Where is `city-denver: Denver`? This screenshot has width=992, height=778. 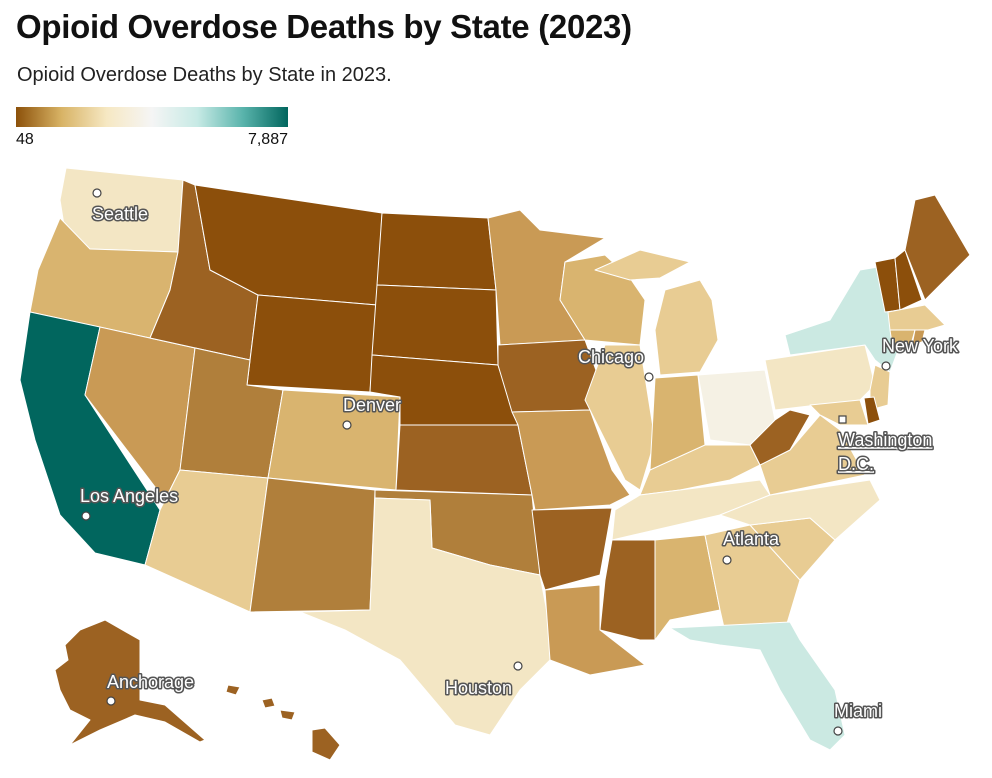 city-denver: Denver is located at coordinates (372, 412).